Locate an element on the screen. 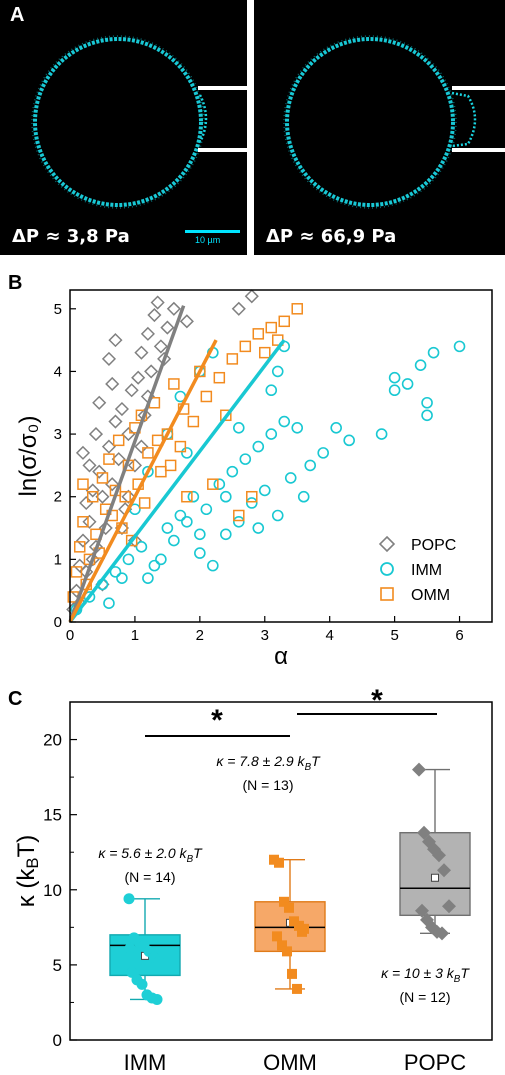 The height and width of the screenshot is (1075, 505). panel-c-letter: C is located at coordinates (15, 699).